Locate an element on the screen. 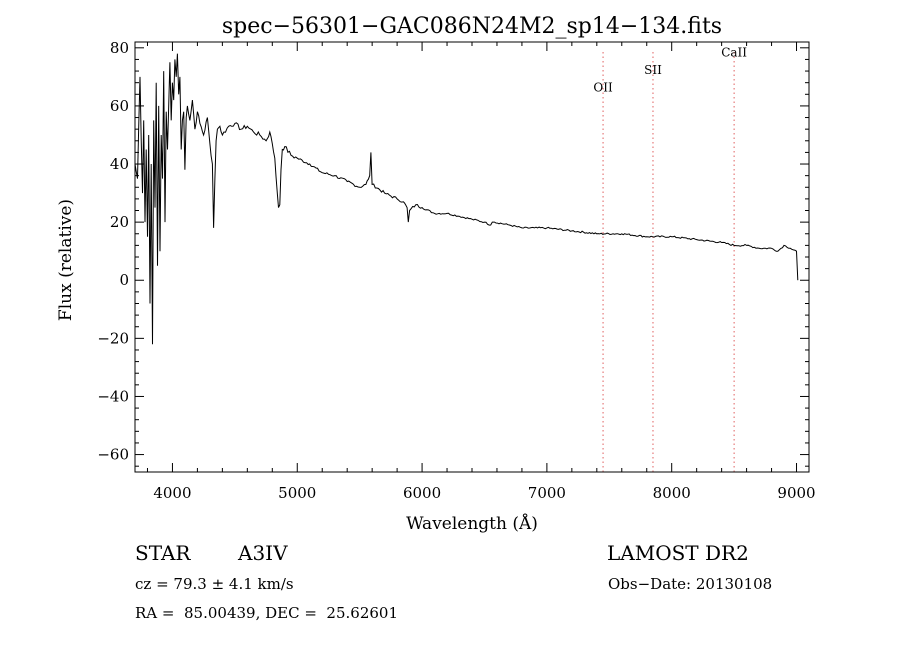 The height and width of the screenshot is (650, 900). y-tick-label: −40 is located at coordinates (113, 396).